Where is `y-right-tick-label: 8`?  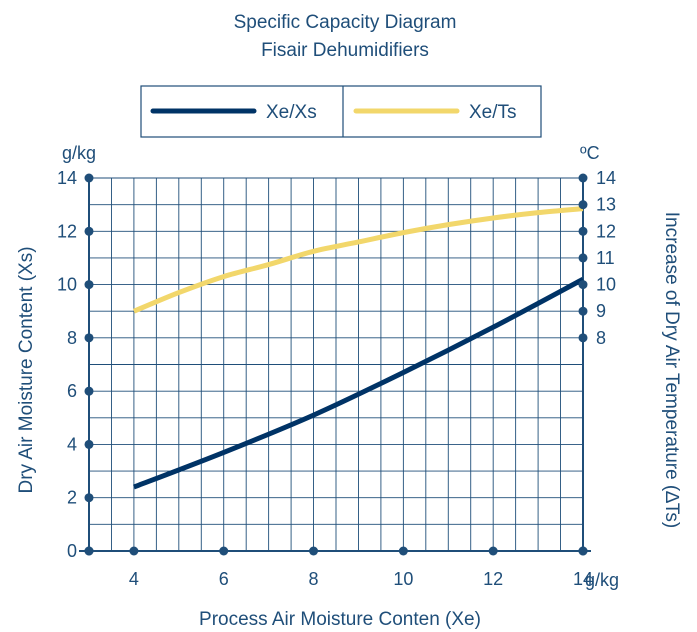 y-right-tick-label: 8 is located at coordinates (601, 338).